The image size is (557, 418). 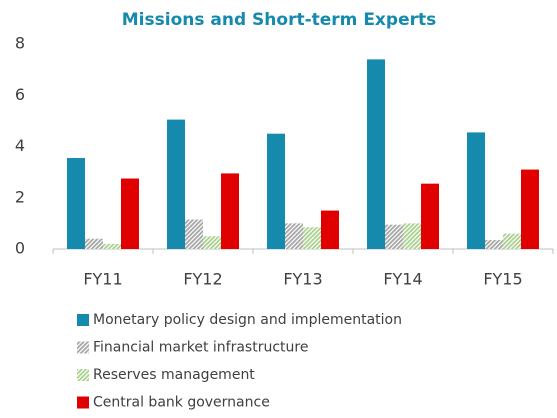 What do you see at coordinates (402, 279) in the screenshot?
I see `x-tick-label: FY14` at bounding box center [402, 279].